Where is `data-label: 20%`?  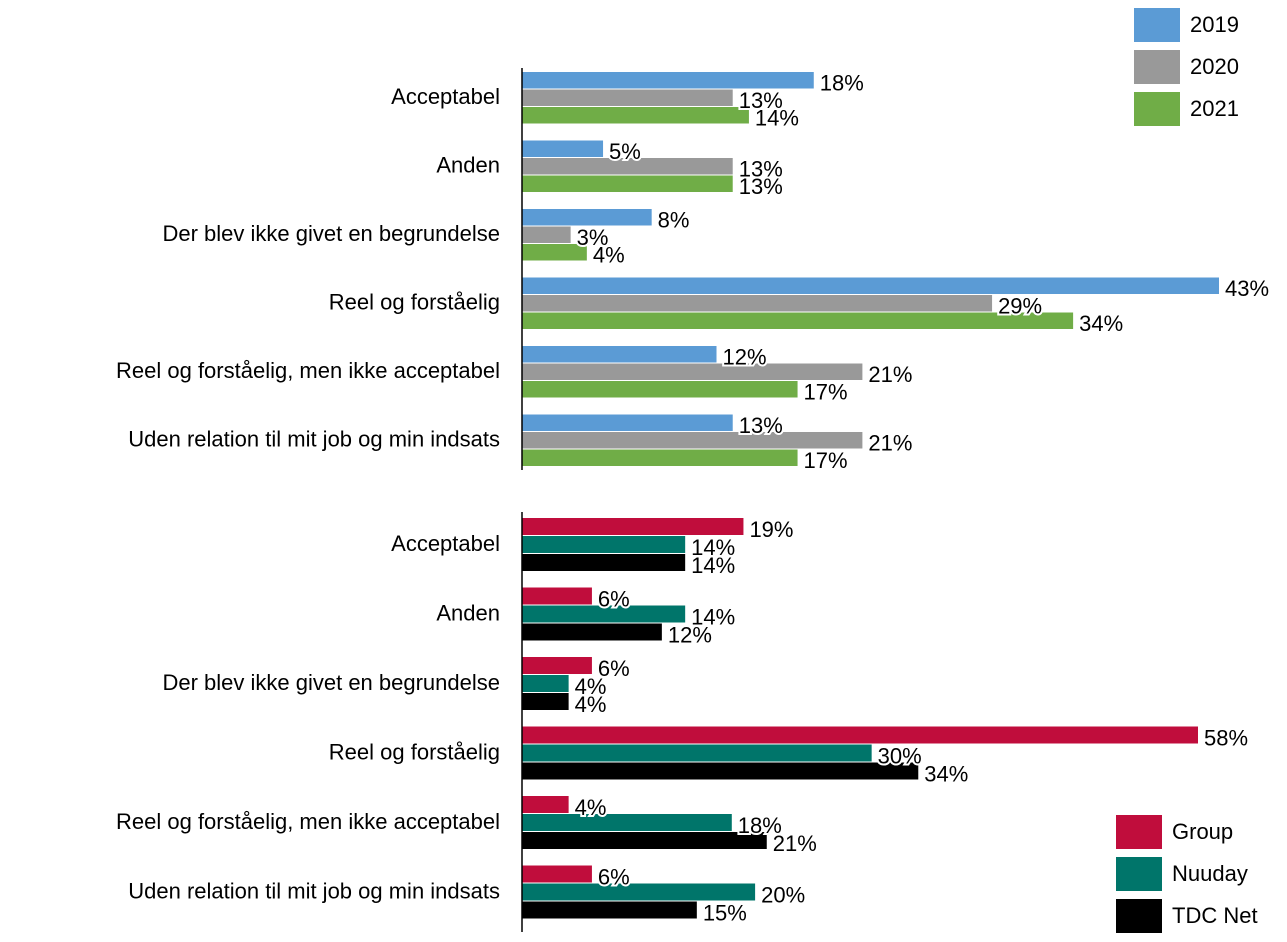 data-label: 20% is located at coordinates (783, 894).